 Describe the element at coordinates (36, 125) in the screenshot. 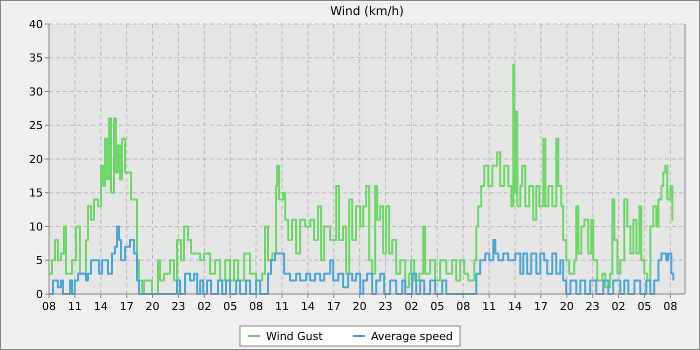

I see `y-tick-label: 25` at that location.